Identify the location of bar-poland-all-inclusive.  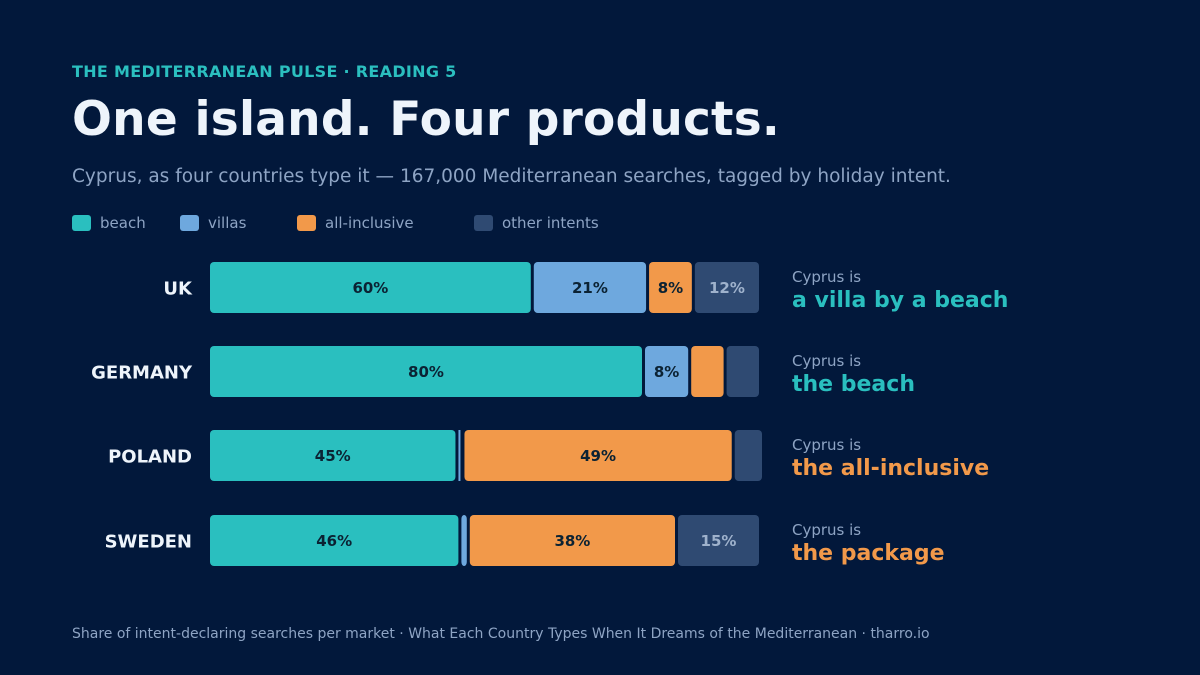
(598, 455).